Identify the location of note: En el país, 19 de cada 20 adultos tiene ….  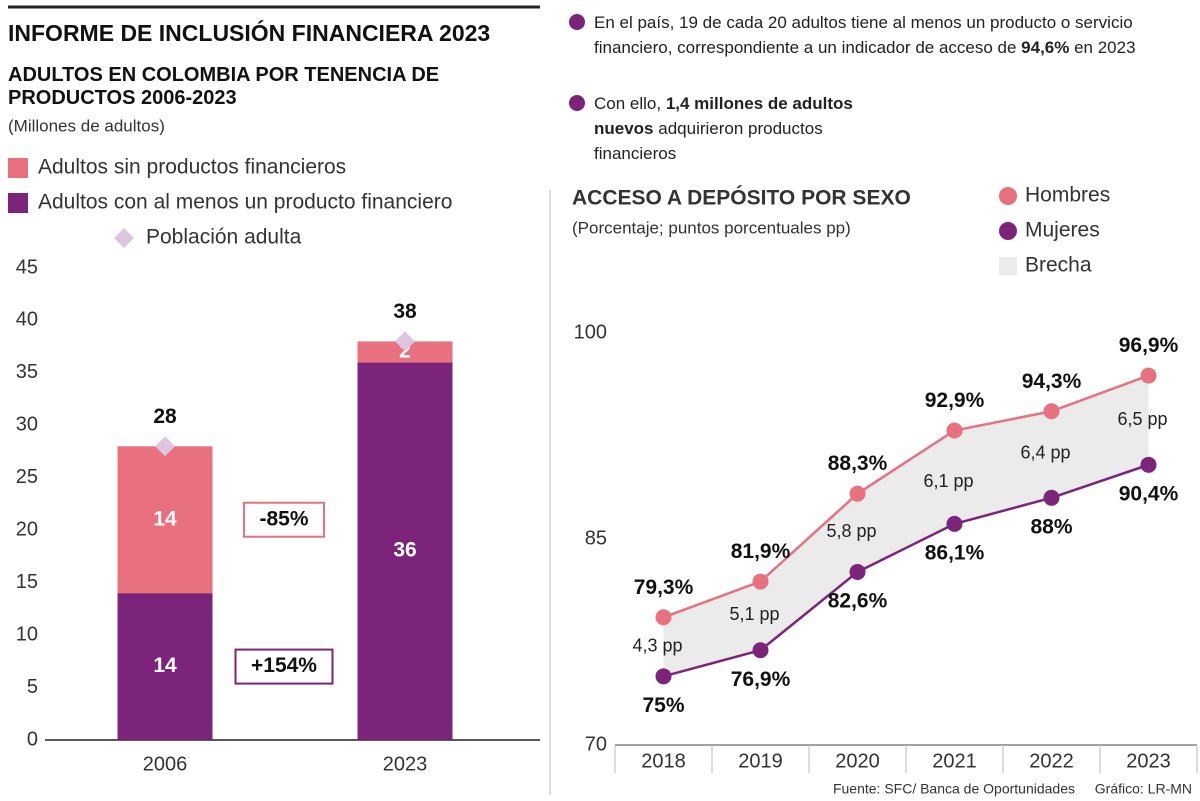
(866, 35).